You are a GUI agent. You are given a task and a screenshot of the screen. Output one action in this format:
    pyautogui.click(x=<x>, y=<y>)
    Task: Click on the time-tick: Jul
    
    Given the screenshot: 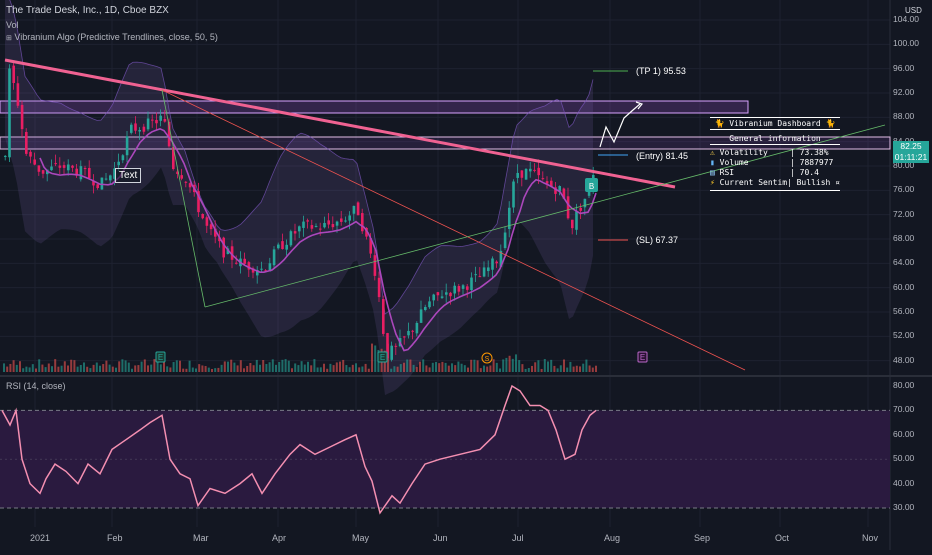 What is the action you would take?
    pyautogui.click(x=518, y=538)
    